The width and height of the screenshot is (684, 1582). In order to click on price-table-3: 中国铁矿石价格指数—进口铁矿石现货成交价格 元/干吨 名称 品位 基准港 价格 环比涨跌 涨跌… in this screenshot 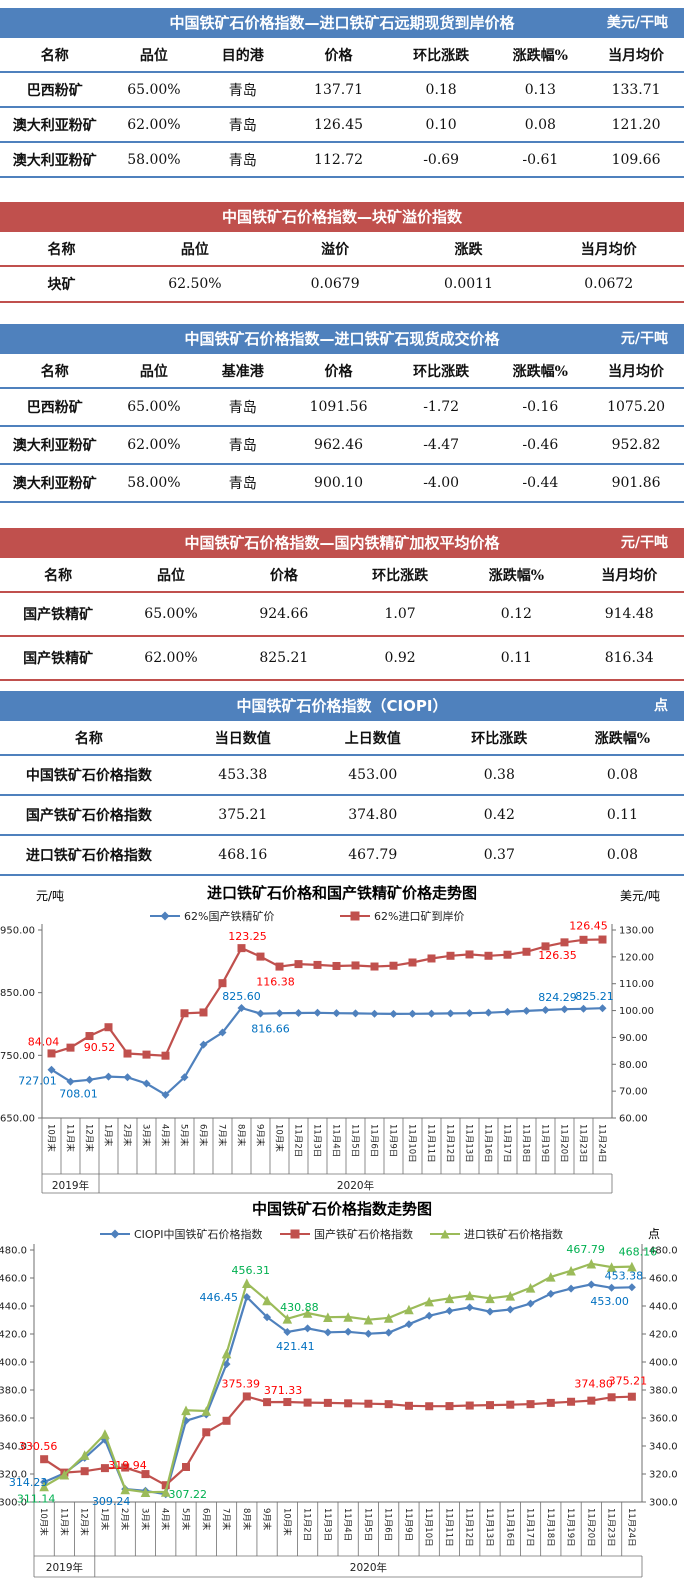, I will do `click(342, 413)`.